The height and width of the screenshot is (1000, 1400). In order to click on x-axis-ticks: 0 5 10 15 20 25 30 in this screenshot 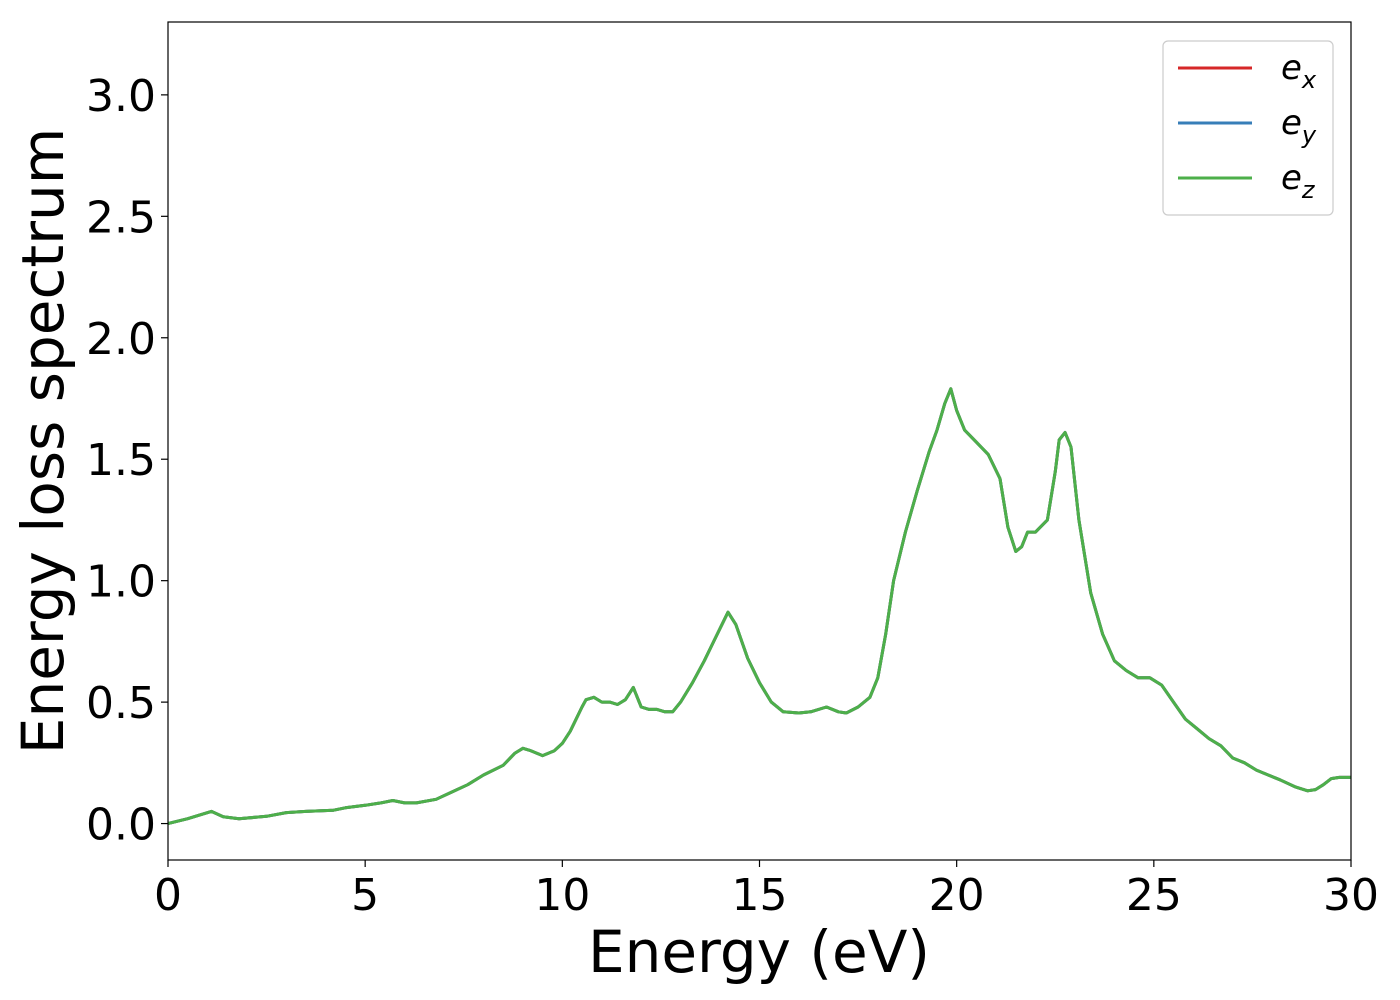, I will do `click(766, 890)`.